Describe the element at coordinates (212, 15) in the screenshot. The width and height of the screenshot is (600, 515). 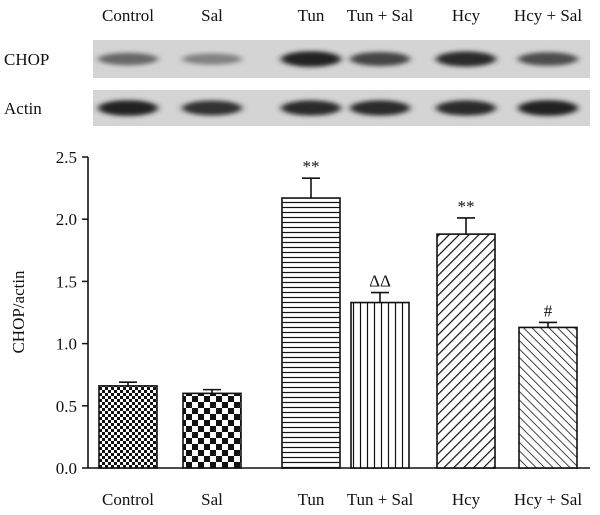
I see `blot-lane-label: Sal` at that location.